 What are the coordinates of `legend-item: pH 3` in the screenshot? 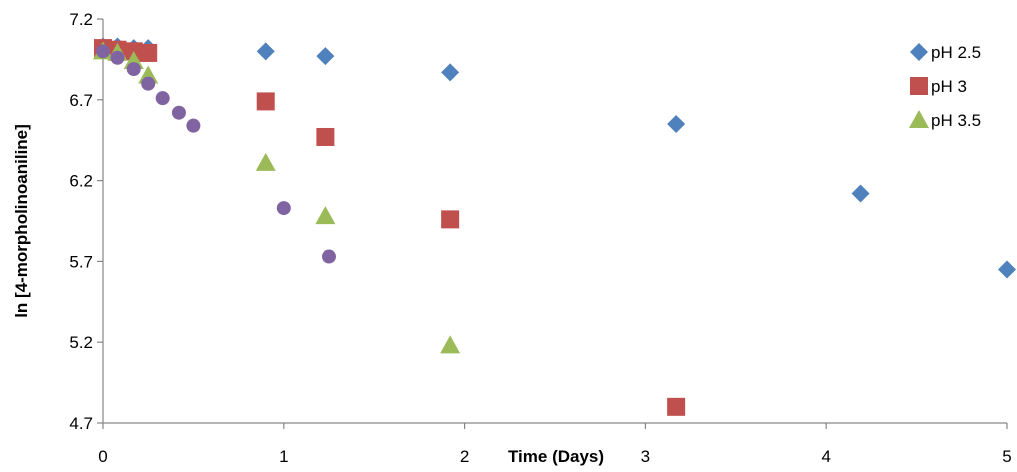 It's located at (938, 86).